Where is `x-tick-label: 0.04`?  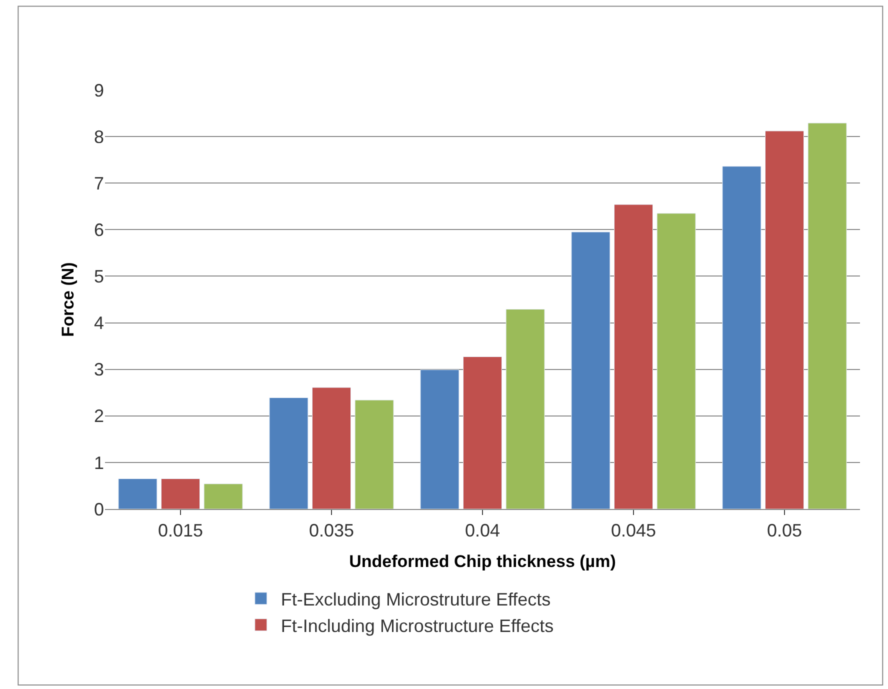
x-tick-label: 0.04 is located at coordinates (482, 530).